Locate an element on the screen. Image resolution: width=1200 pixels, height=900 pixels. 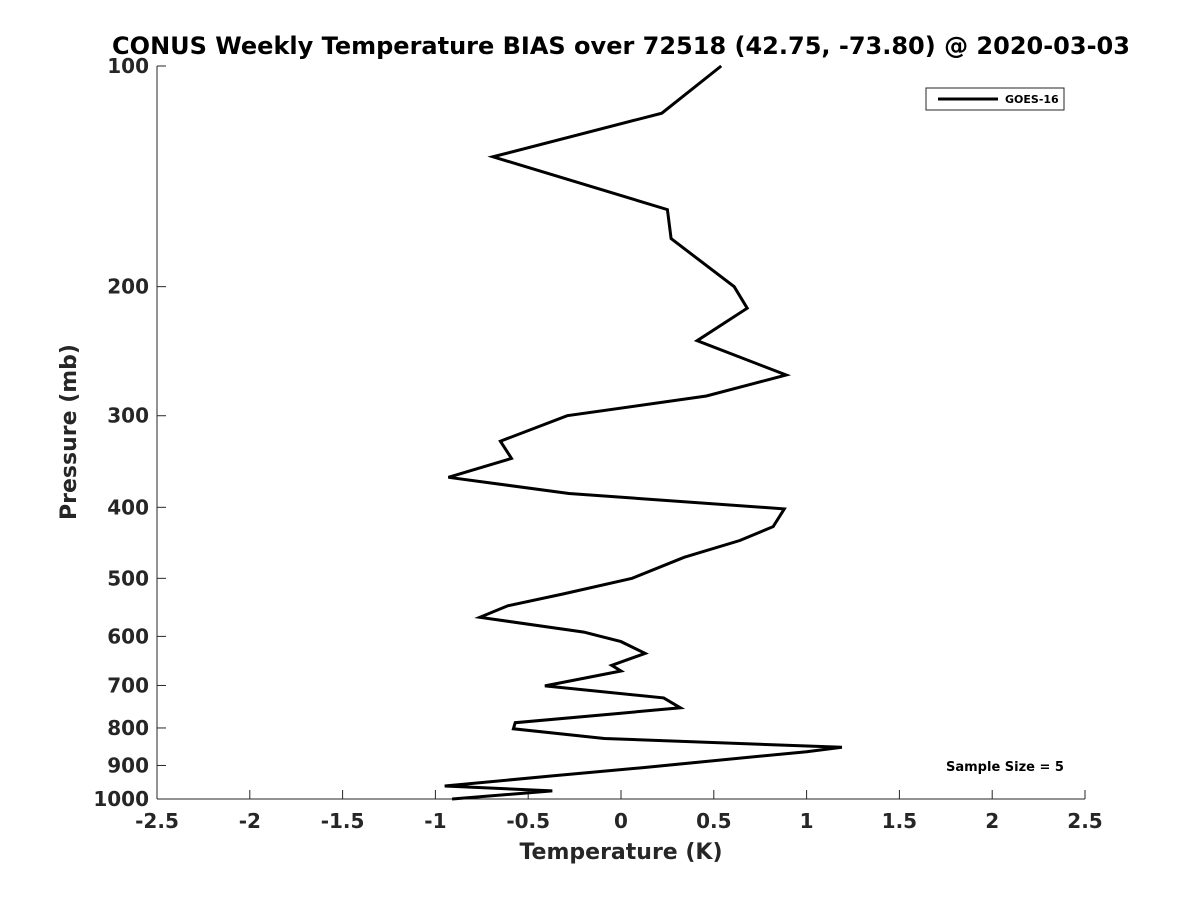
y-tick-label: 600 is located at coordinates (128, 636).